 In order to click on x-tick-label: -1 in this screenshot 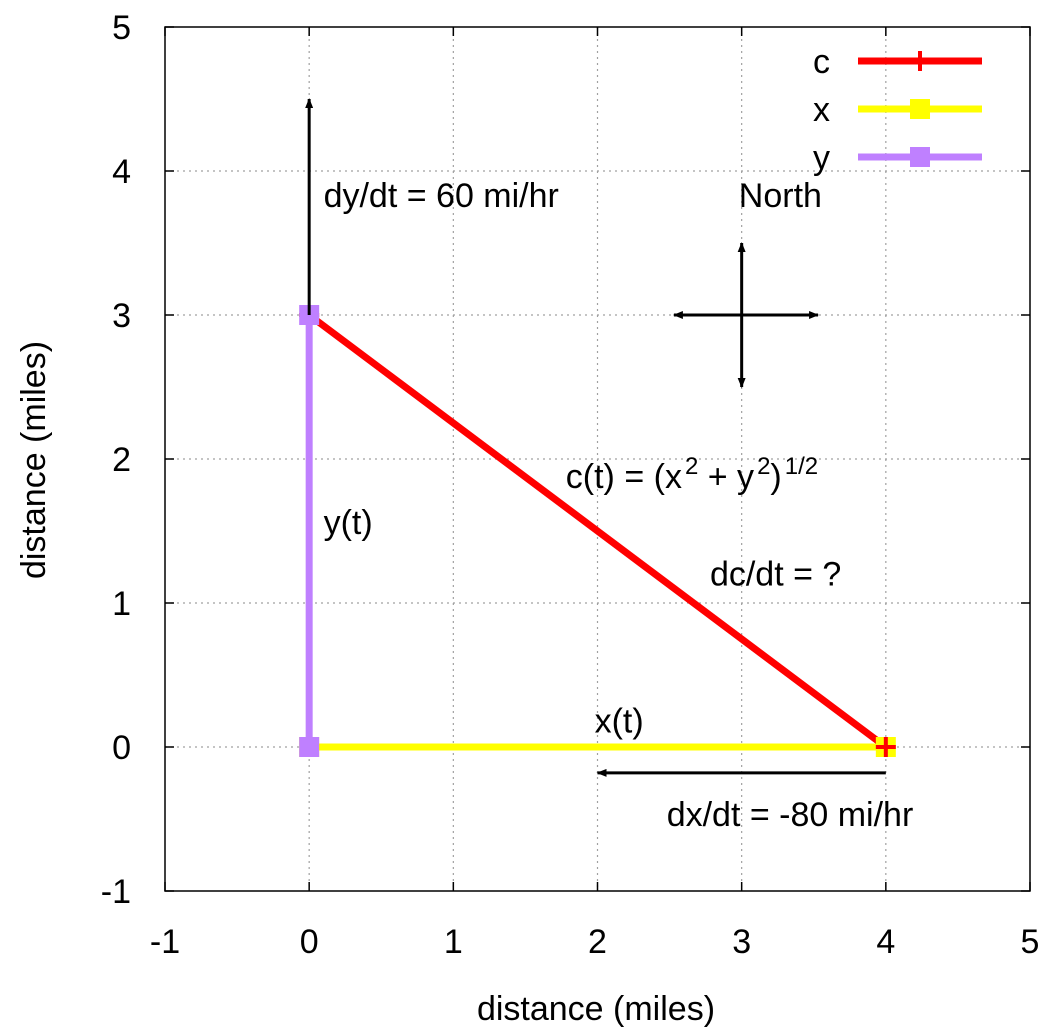, I will do `click(165, 942)`.